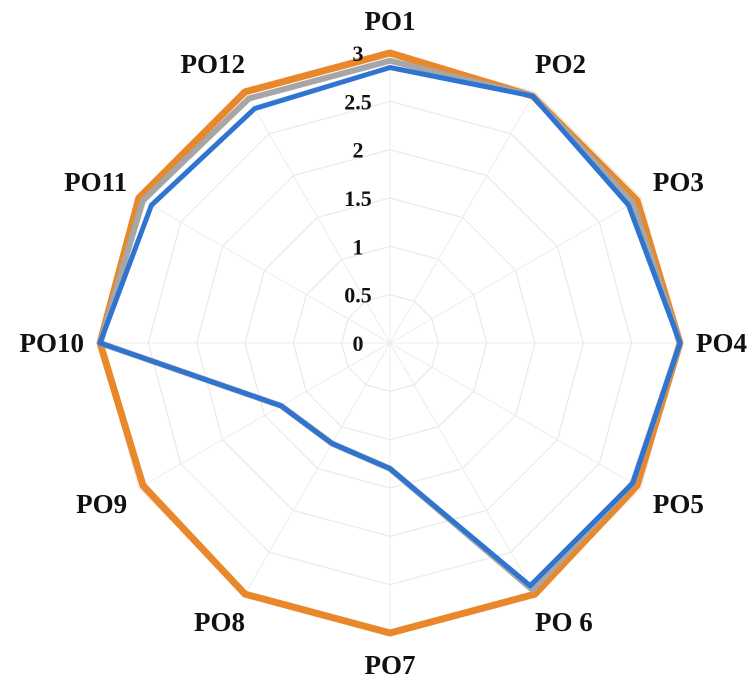  What do you see at coordinates (95, 182) in the screenshot?
I see `category-label-po11: PO11` at bounding box center [95, 182].